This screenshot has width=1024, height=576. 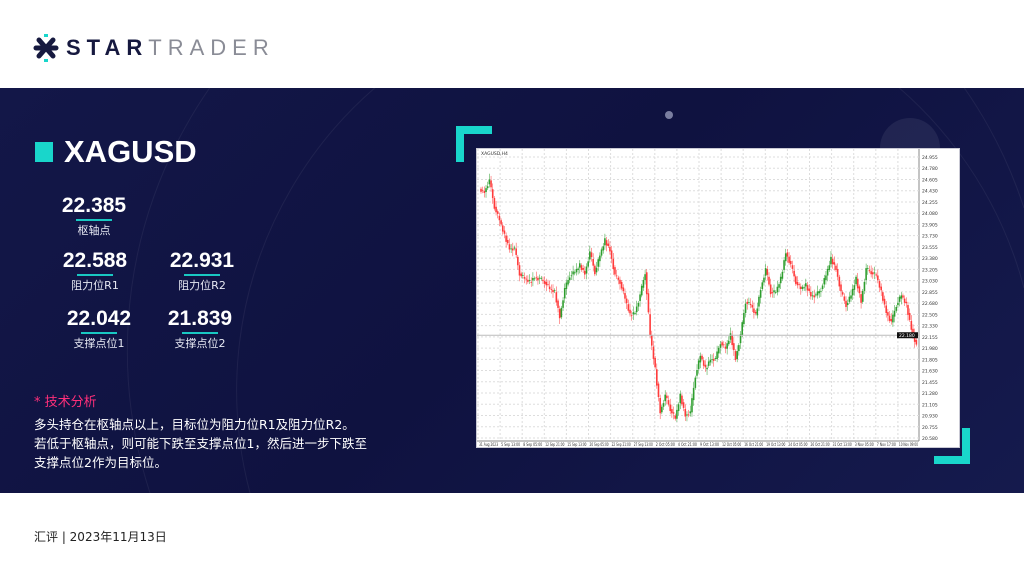 I want to click on x-tick-label: 3 Nov 05:00, so click(x=864, y=444).